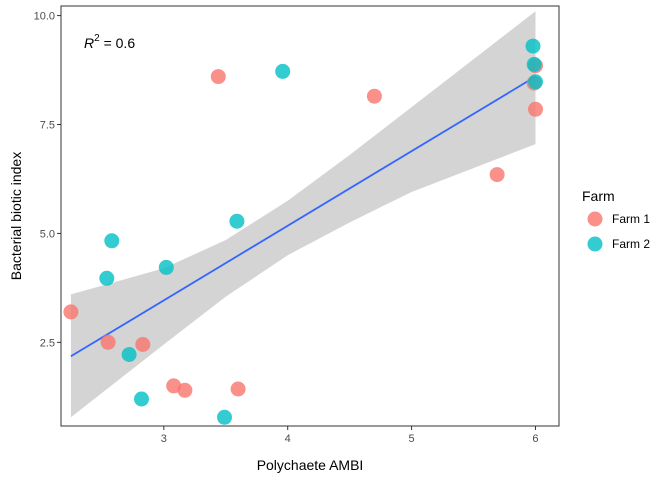 This screenshot has width=672, height=480. What do you see at coordinates (598, 196) in the screenshot?
I see `legend-title: Farm` at bounding box center [598, 196].